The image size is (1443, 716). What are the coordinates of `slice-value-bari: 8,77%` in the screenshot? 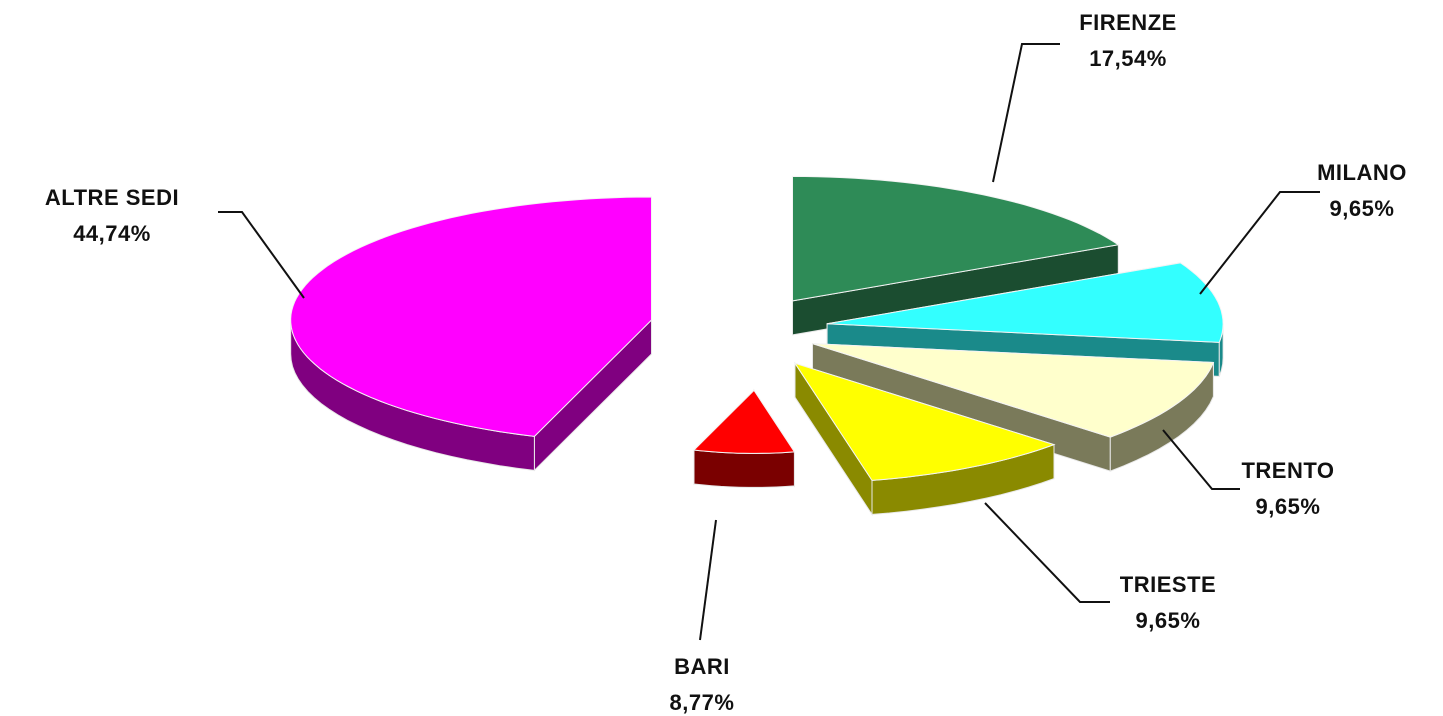 It's located at (702, 702).